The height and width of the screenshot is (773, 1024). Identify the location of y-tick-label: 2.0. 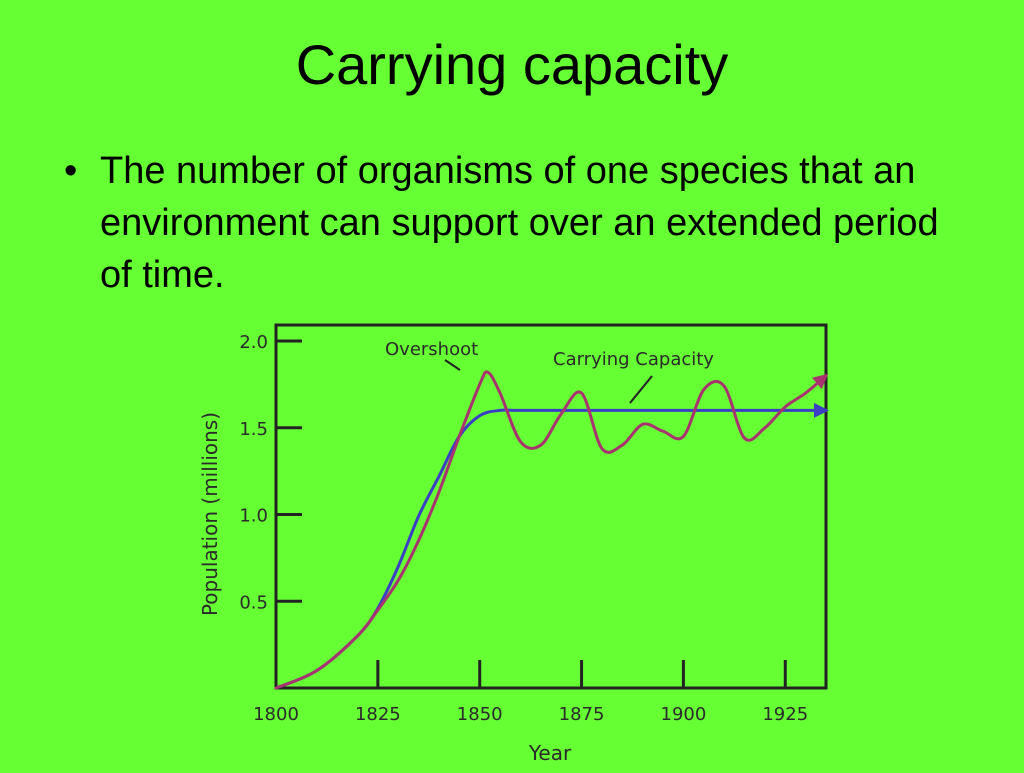
(253, 342).